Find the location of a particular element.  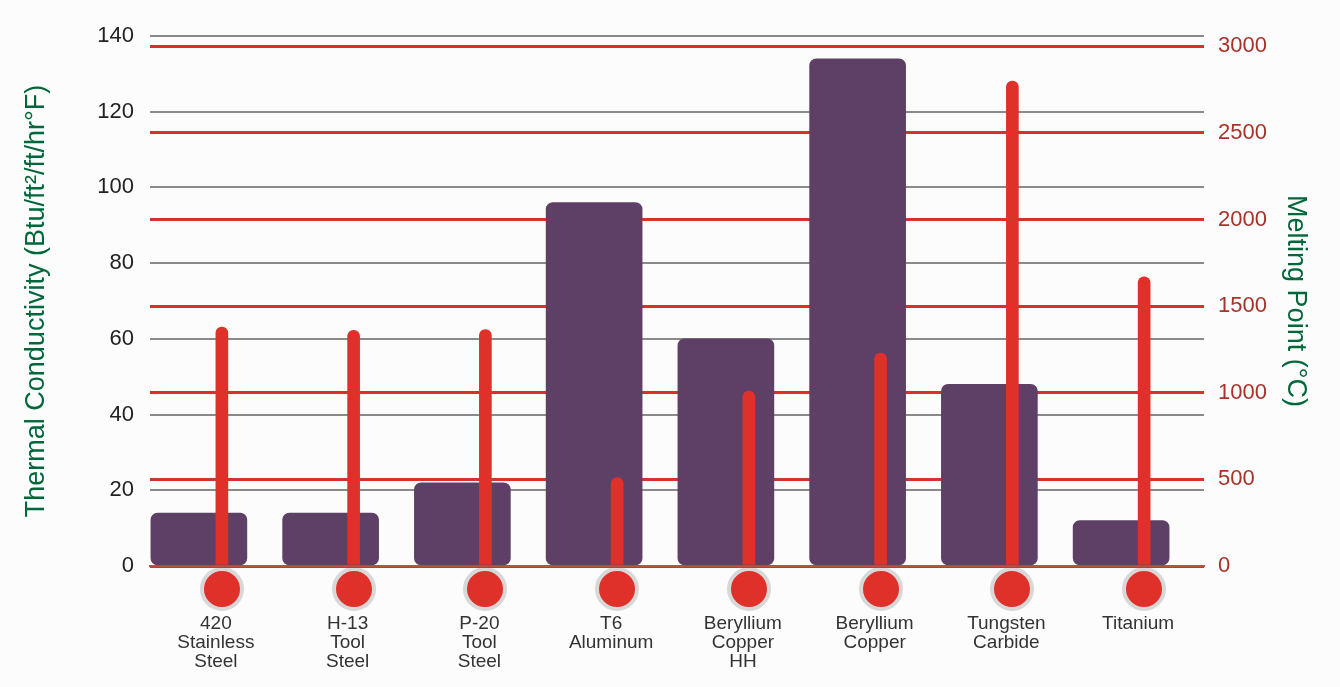

x-tick-label: H-13 Tool Steel is located at coordinates (347, 641).